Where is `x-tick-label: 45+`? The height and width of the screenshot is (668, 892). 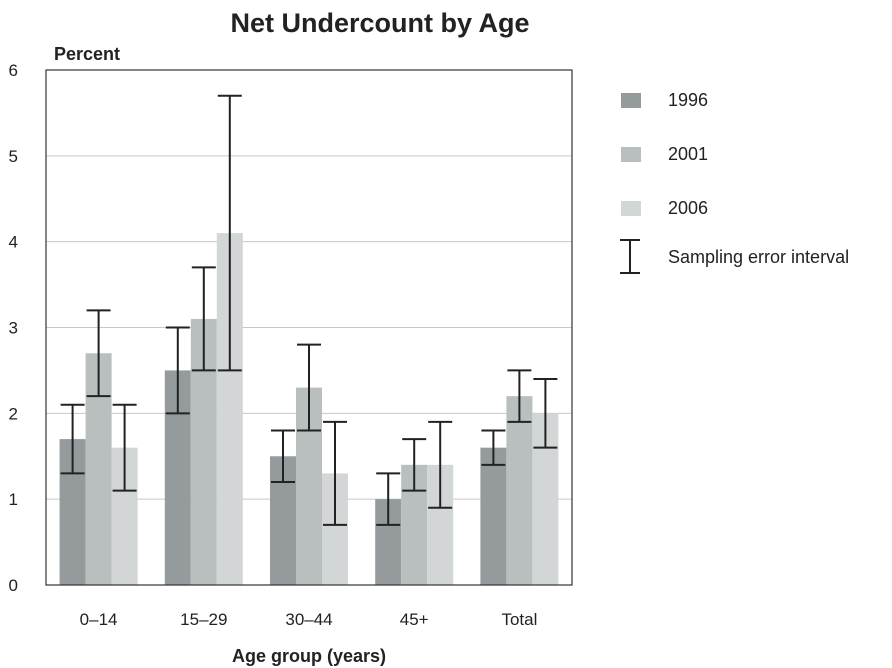 x-tick-label: 45+ is located at coordinates (414, 619).